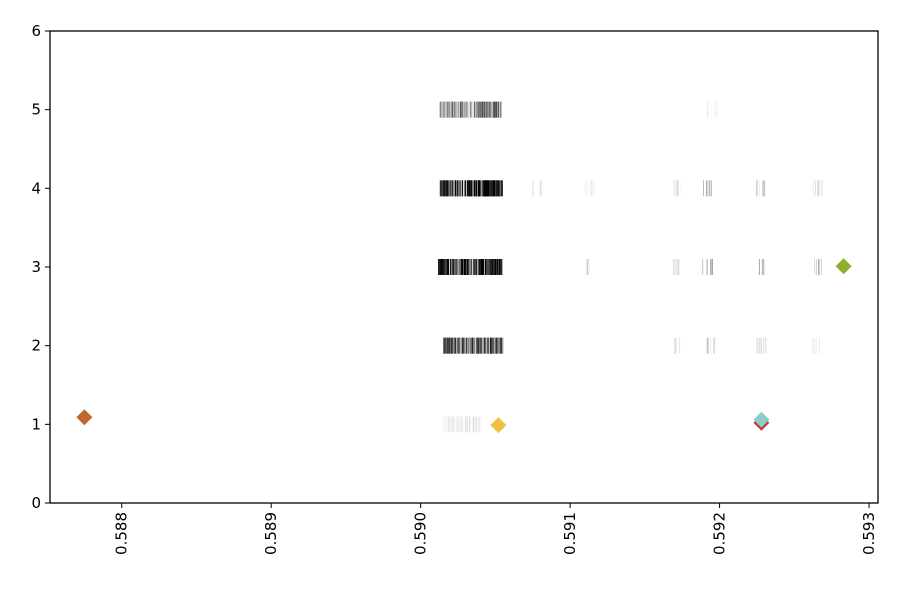 This screenshot has height=600, width=900. What do you see at coordinates (36, 424) in the screenshot?
I see `y-tick-label: 1` at bounding box center [36, 424].